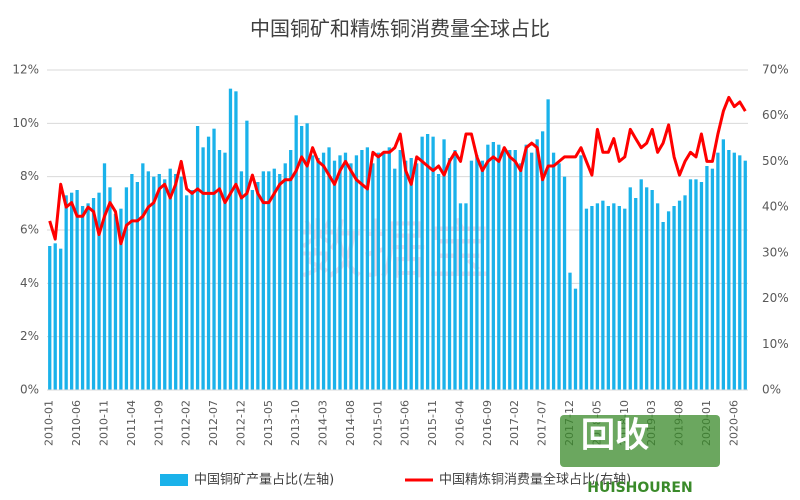 Image resolution: width=800 pixels, height=500 pixels. I want to click on y2-tick-label: 10%, so click(775, 344).